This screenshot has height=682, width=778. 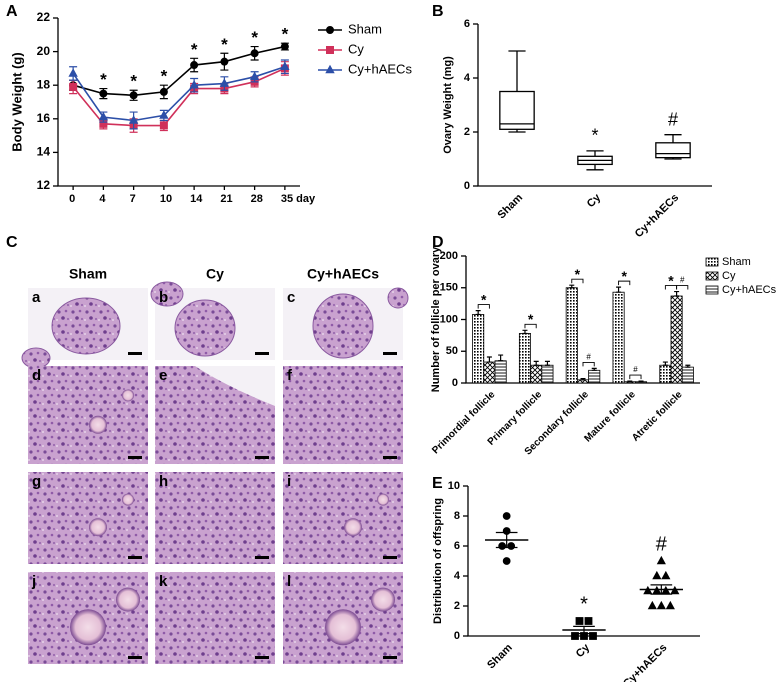 What do you see at coordinates (33, 581) in the screenshot?
I see `image-label: j` at bounding box center [33, 581].